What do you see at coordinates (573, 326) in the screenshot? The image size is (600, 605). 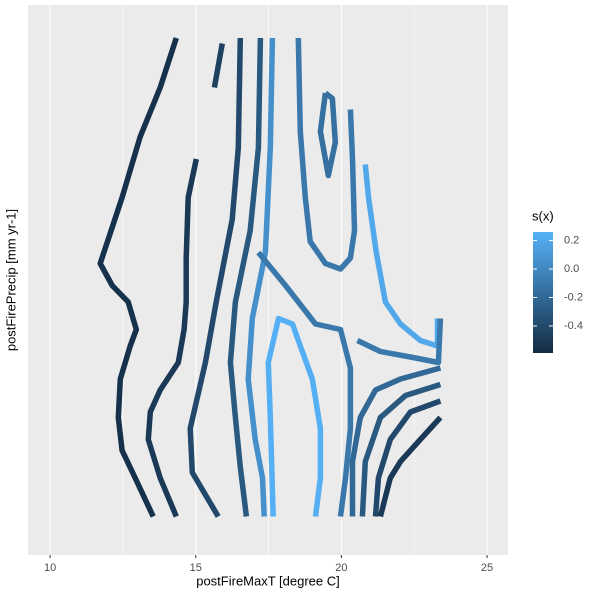 I see `colorbar-label: -0.4` at bounding box center [573, 326].